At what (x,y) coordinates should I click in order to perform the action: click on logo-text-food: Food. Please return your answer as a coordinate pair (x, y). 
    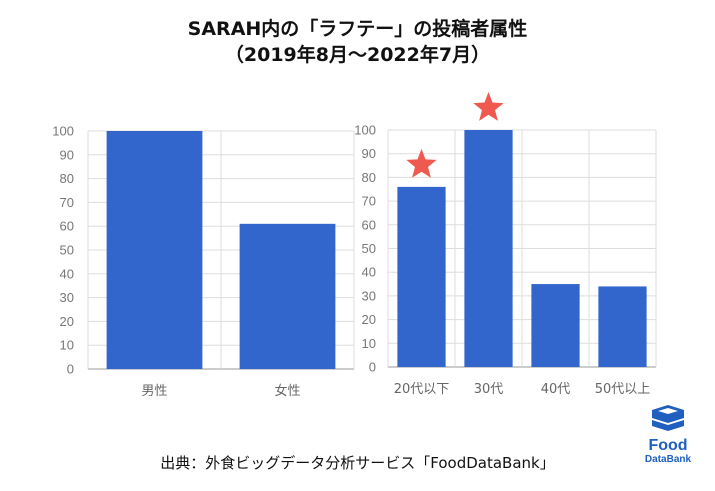
    Looking at the image, I should click on (668, 445).